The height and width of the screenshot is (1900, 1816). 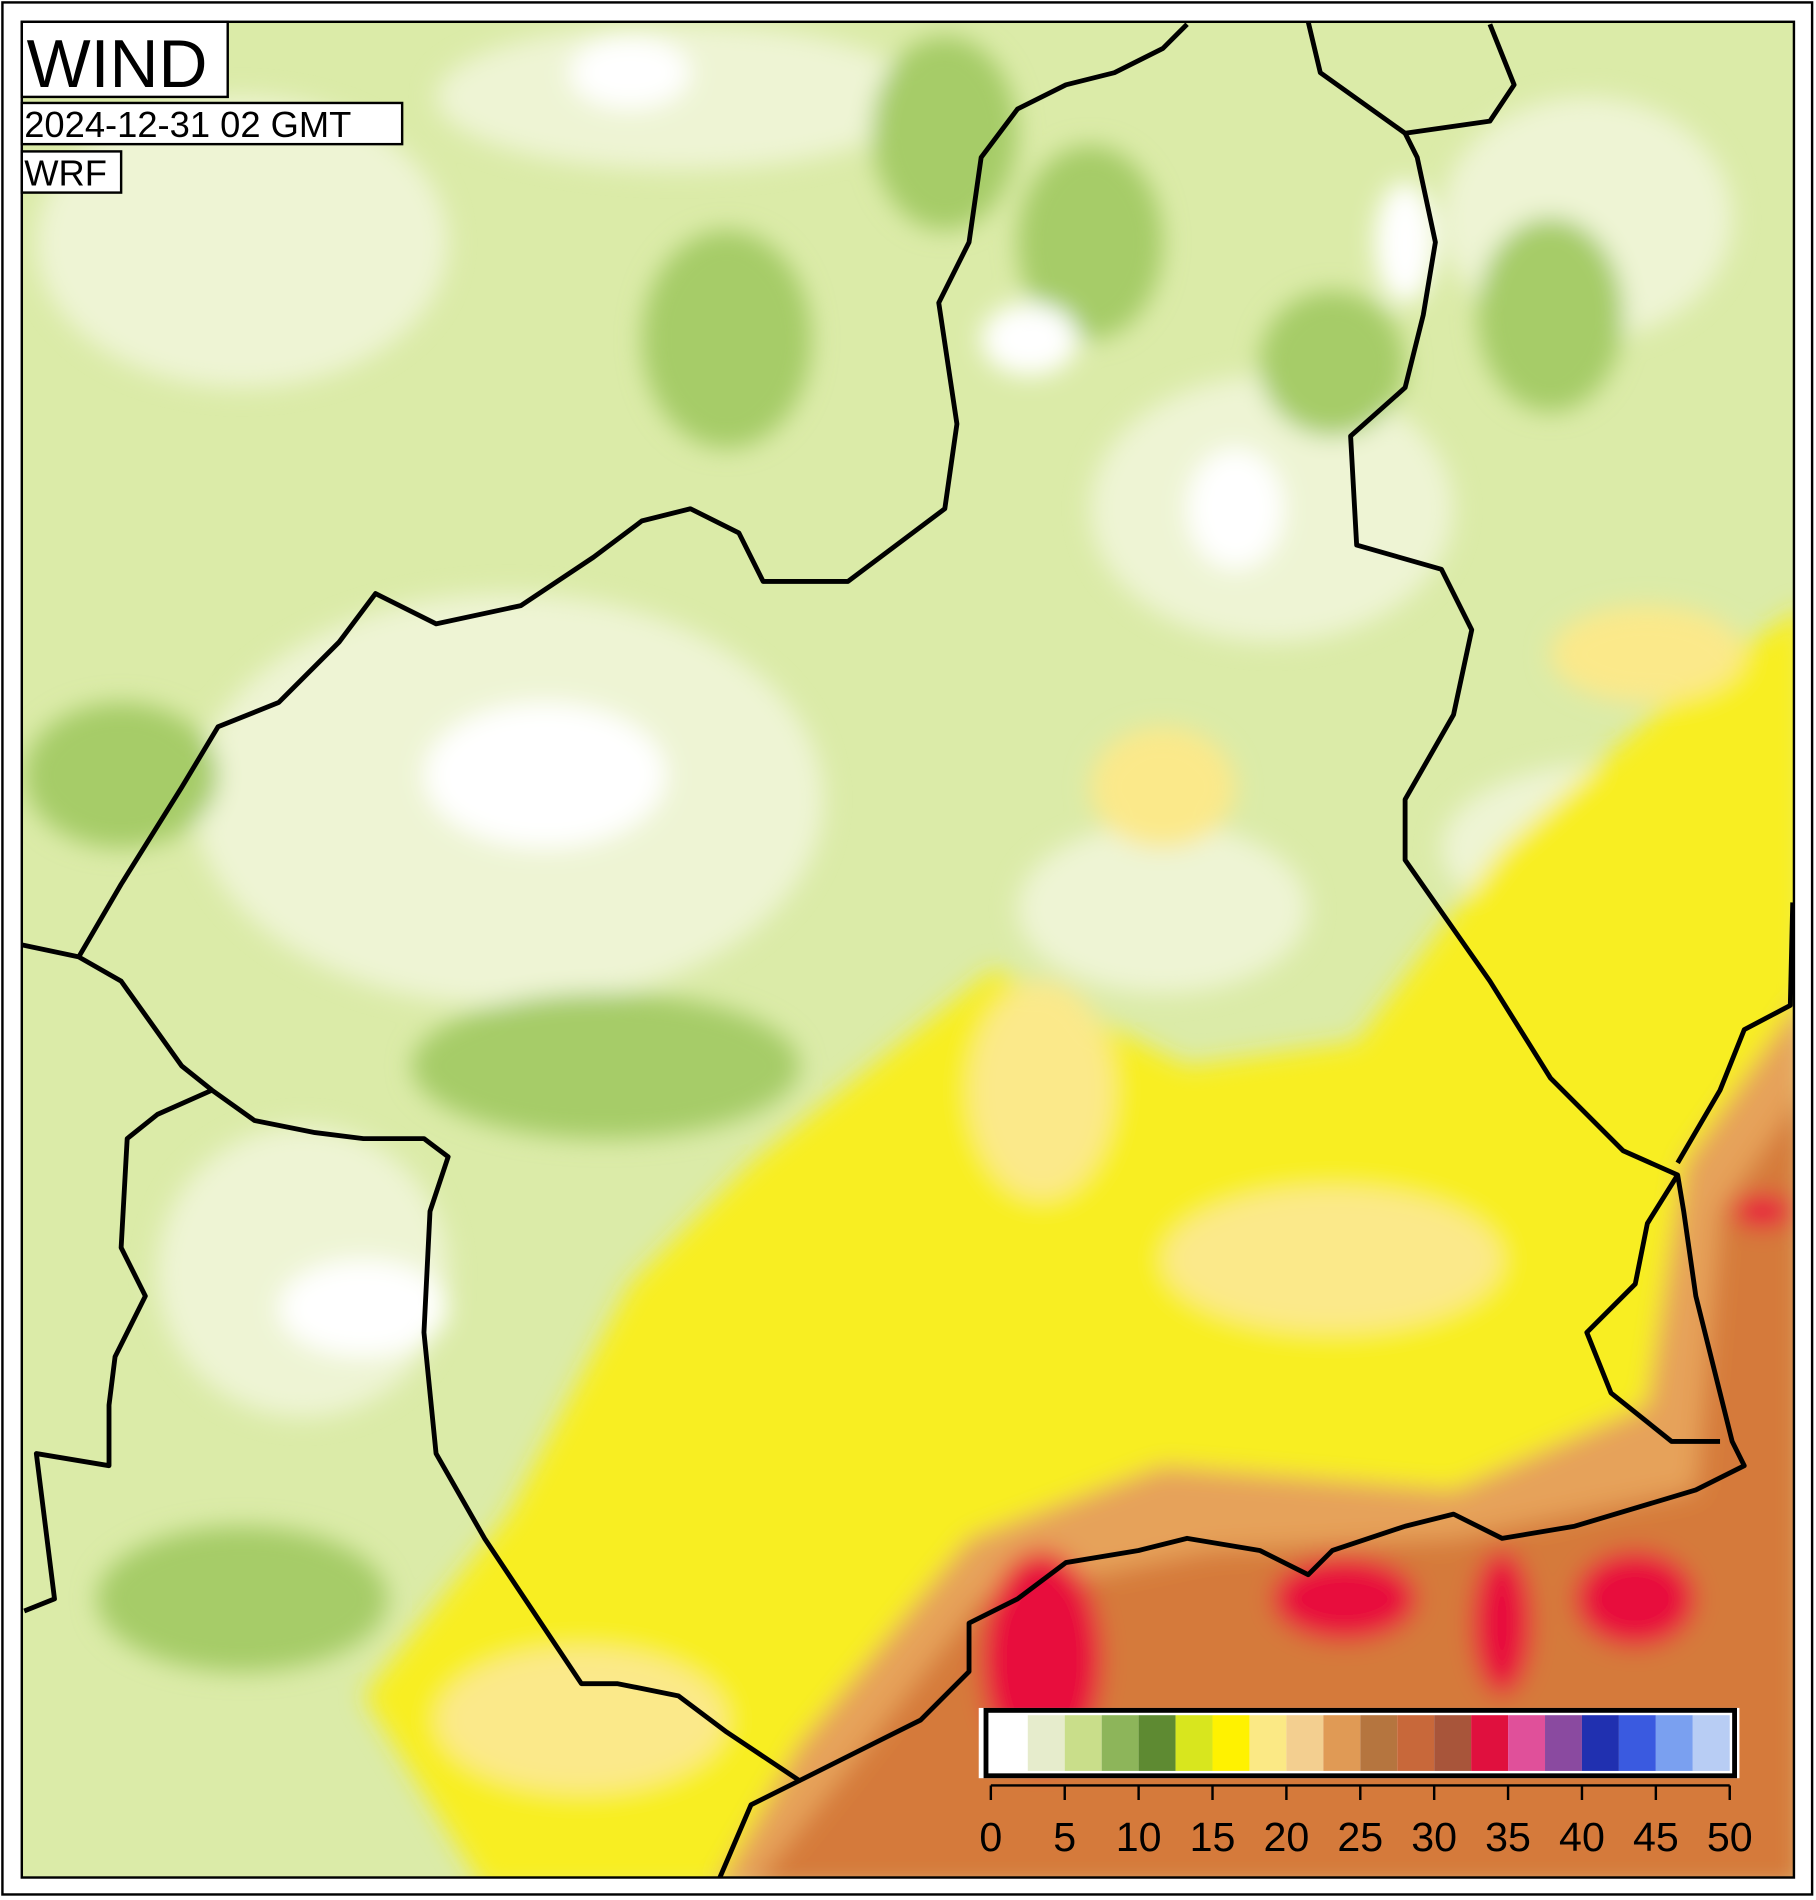 What do you see at coordinates (1434, 1837) in the screenshot?
I see `colorbar-tick-label: 30` at bounding box center [1434, 1837].